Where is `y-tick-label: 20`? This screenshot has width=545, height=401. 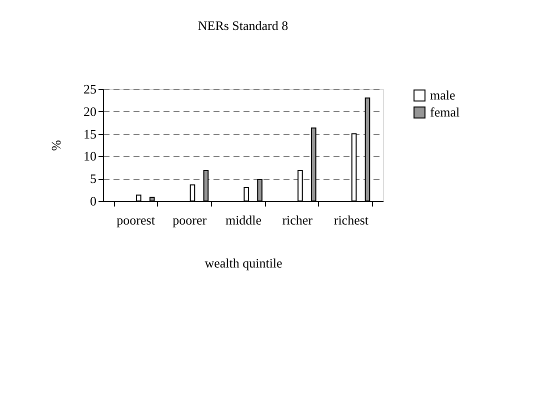
y-tick-label: 20 is located at coordinates (90, 111).